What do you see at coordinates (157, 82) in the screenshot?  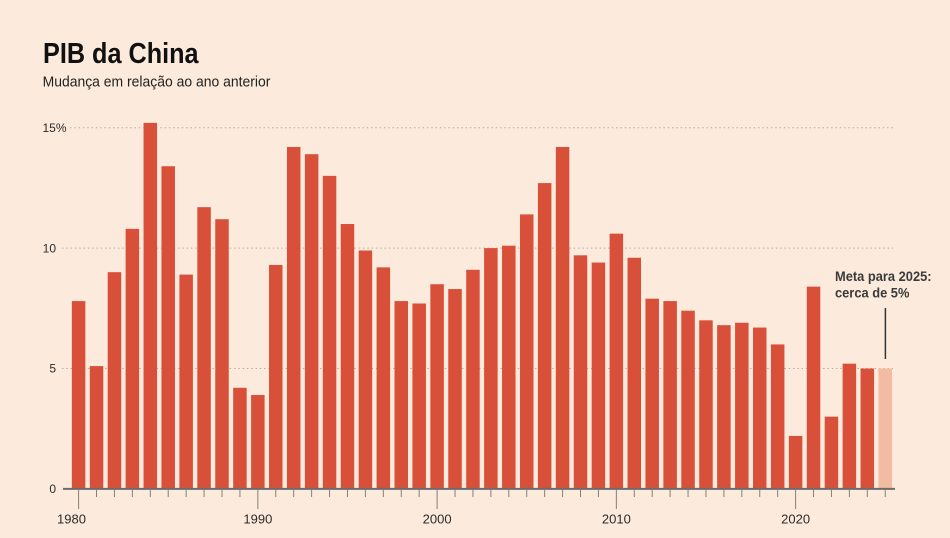 I see `svg-text:Mudança em relação ao ano ante: Mudança em relação ao ano anterior` at bounding box center [157, 82].